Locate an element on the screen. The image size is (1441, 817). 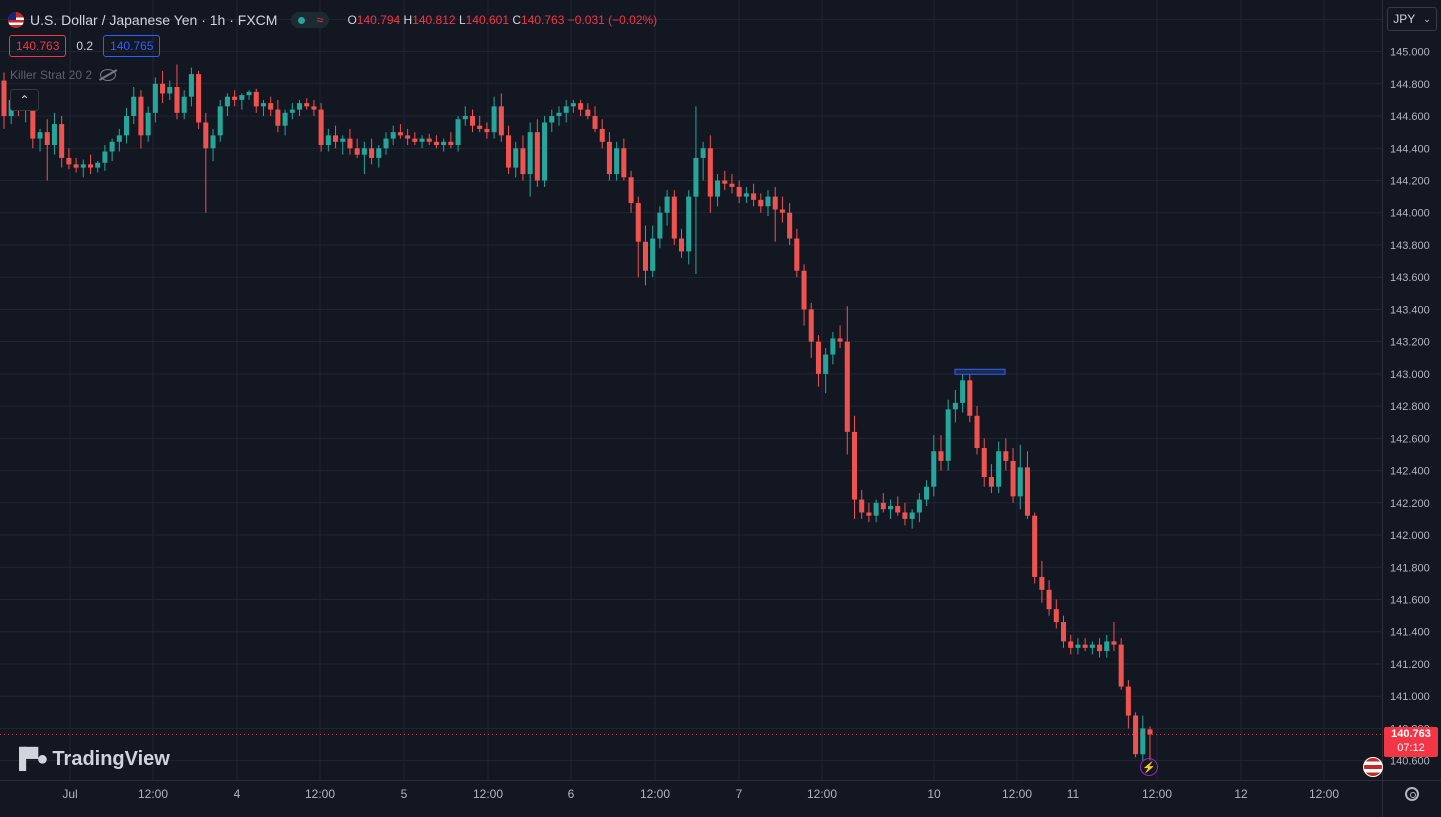
indicator-label: Killer Strat 20 2 is located at coordinates (51, 75).